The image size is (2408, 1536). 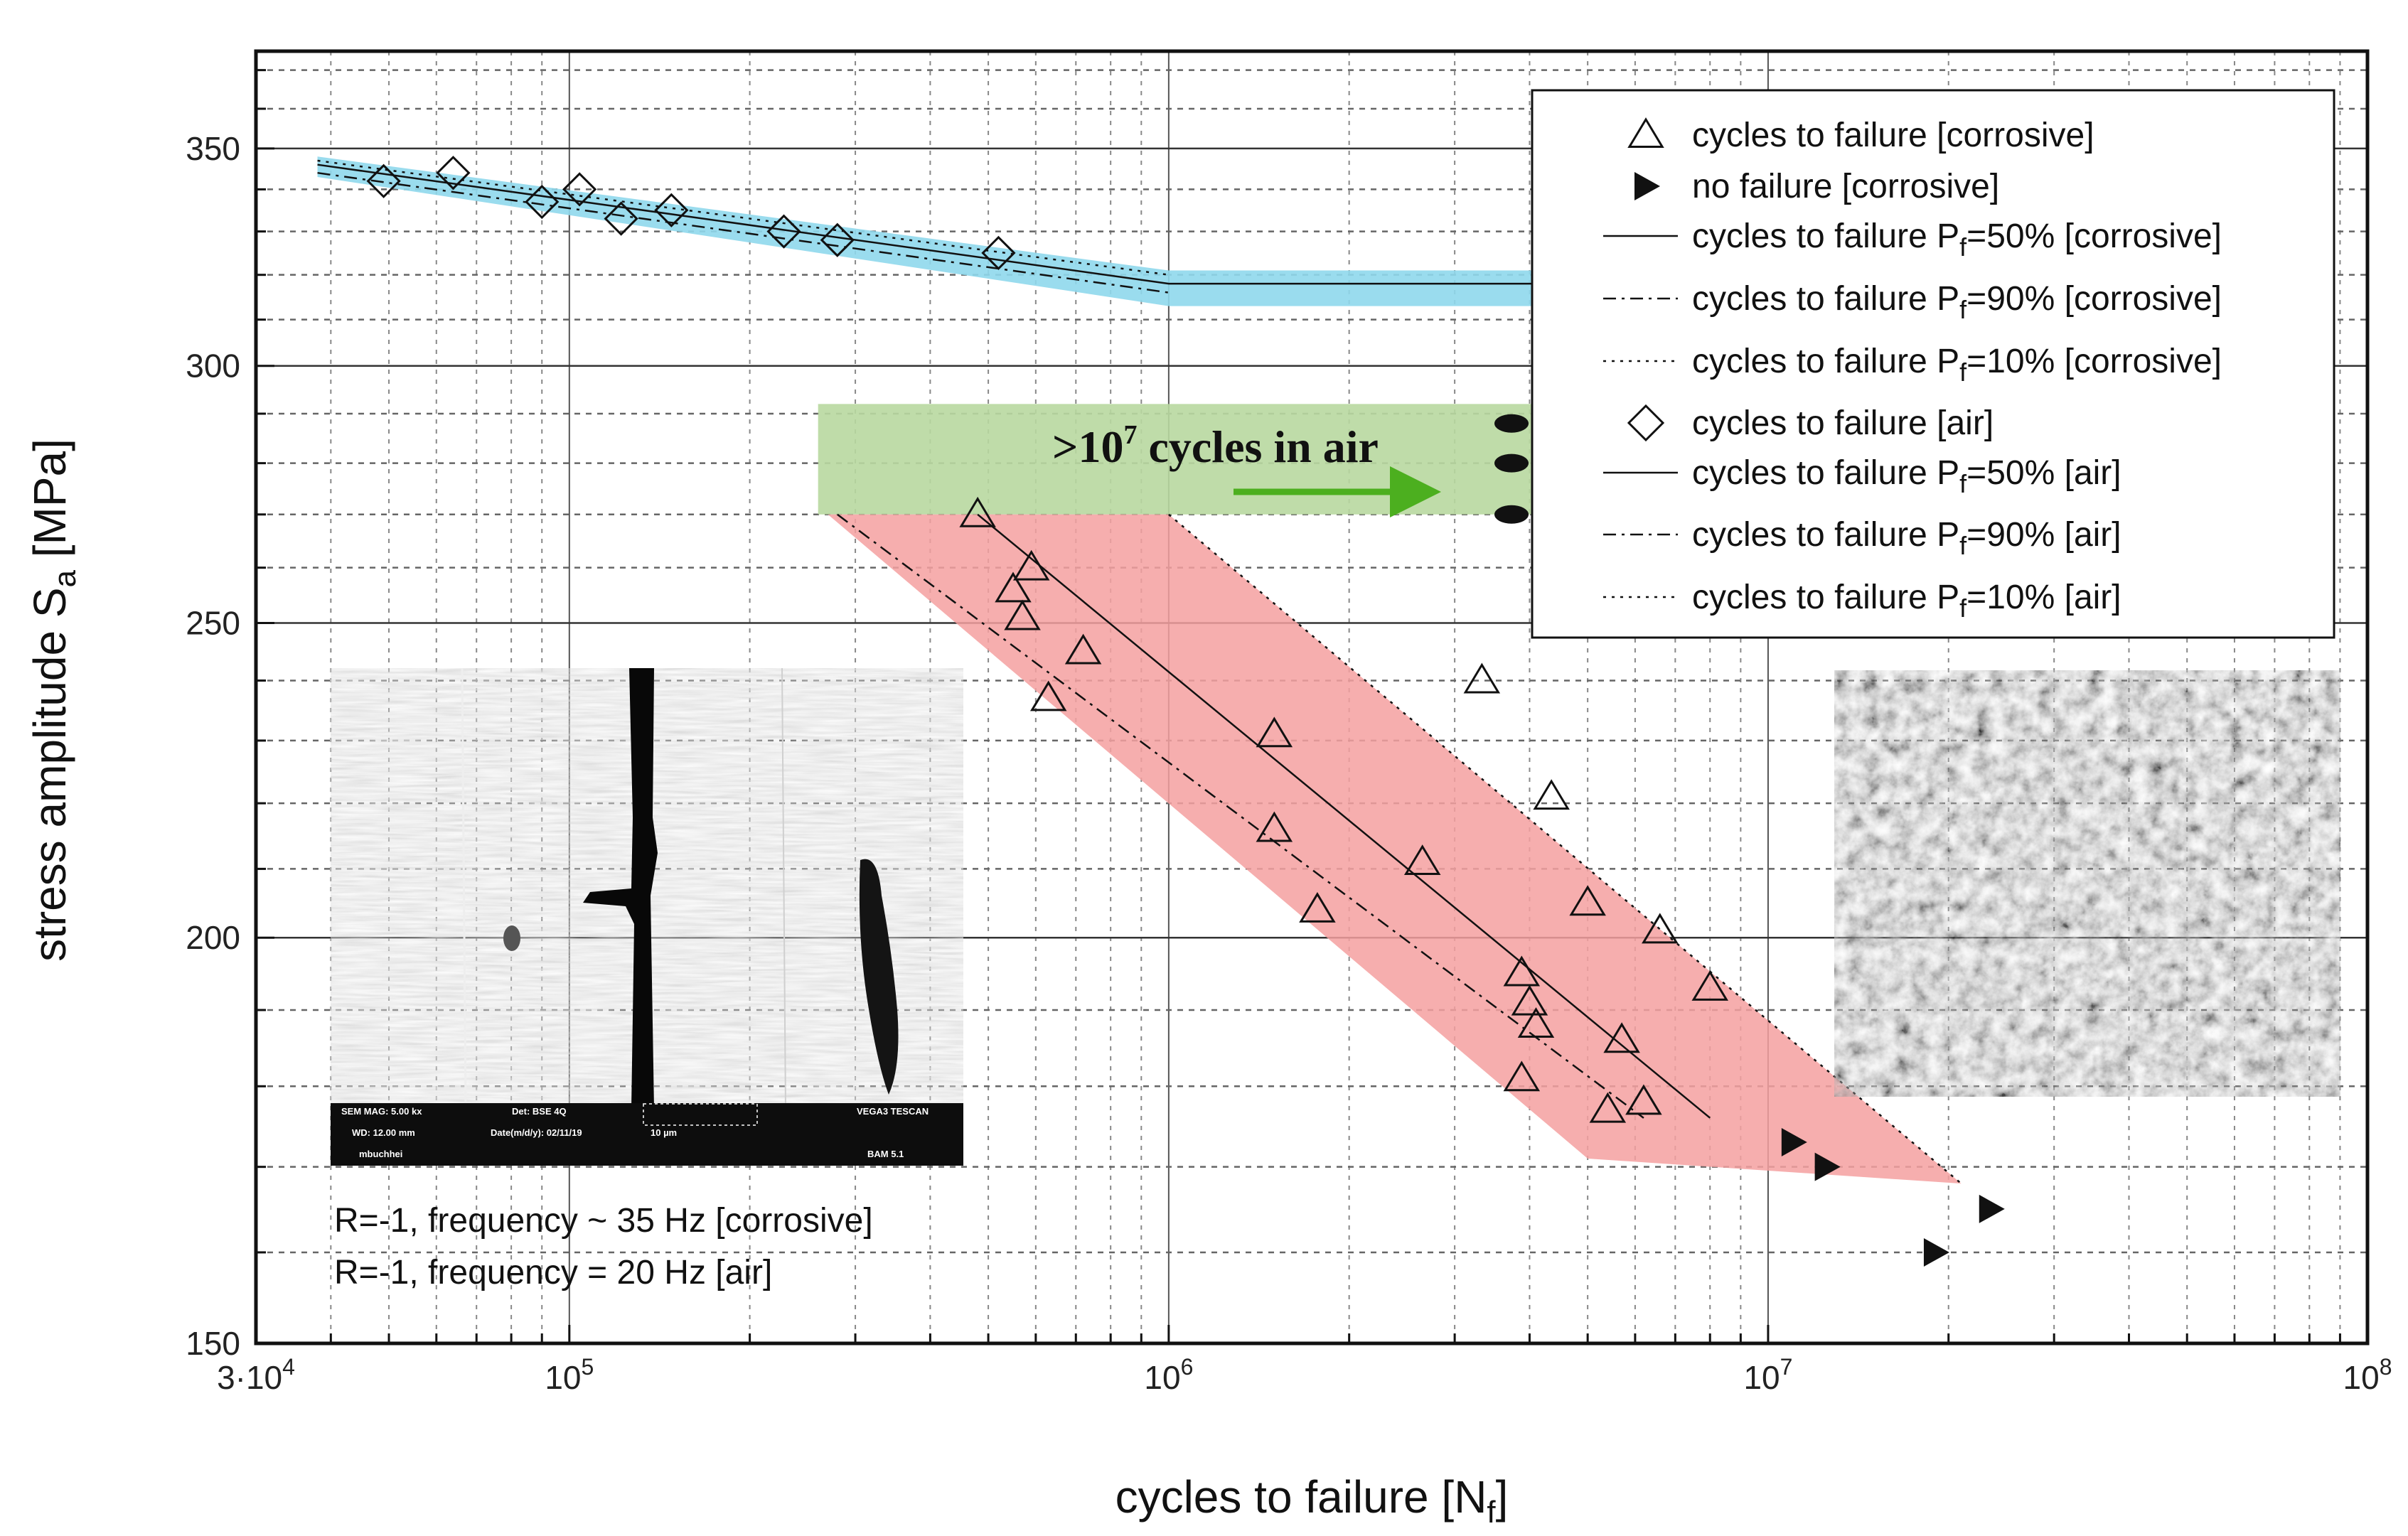 I want to click on y-tick-label: 350, so click(x=213, y=148).